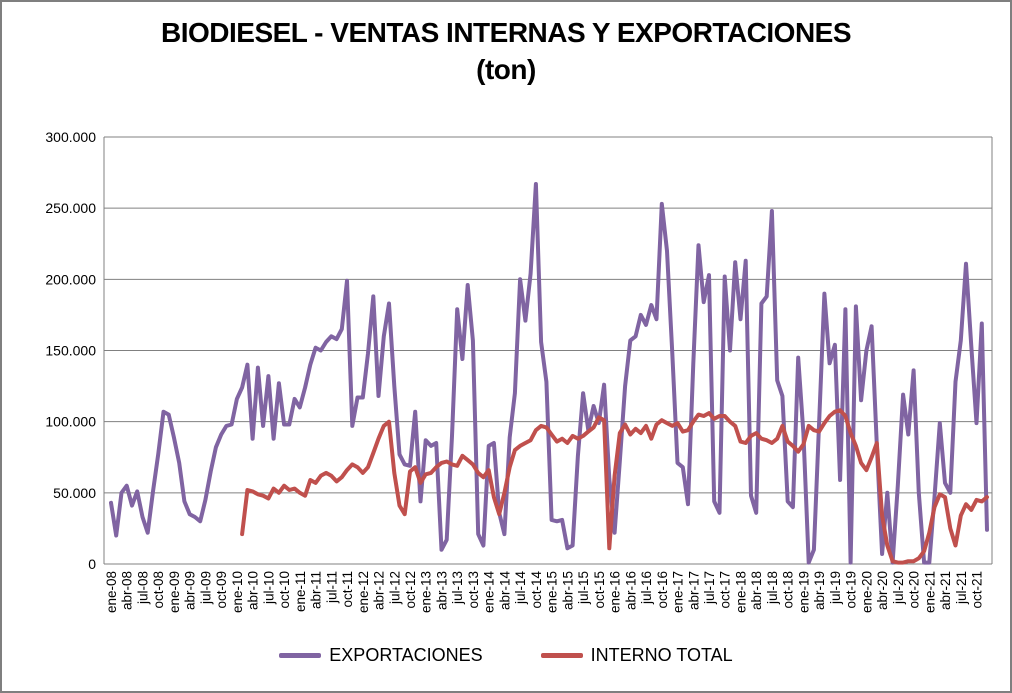 The height and width of the screenshot is (693, 1012). I want to click on x-tick-label: abr-20, so click(882, 590).